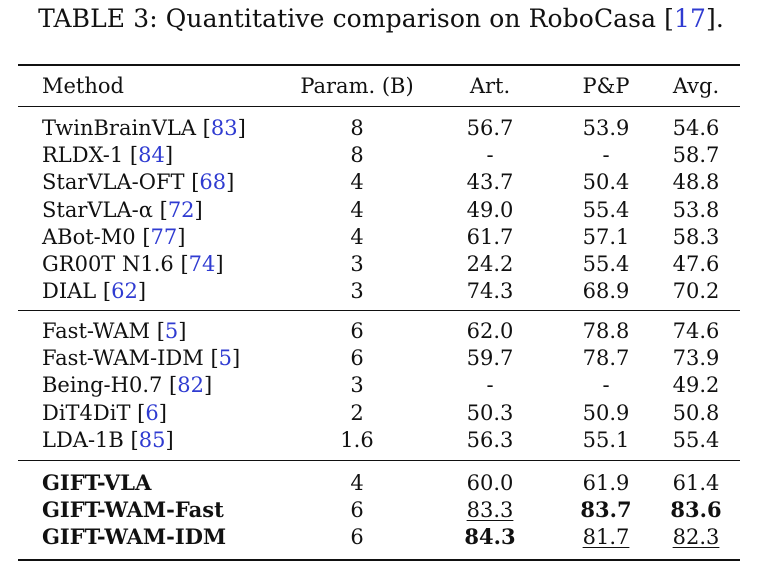 The height and width of the screenshot is (573, 762). Describe the element at coordinates (77, 291) in the screenshot. I see `method-name: DIAL [` at that location.